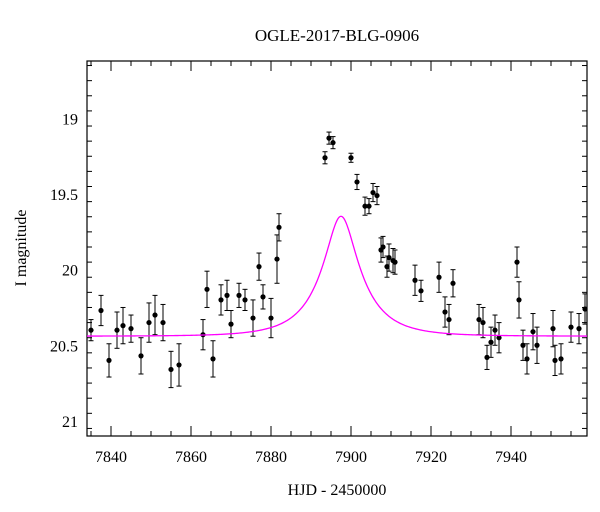 This screenshot has height=512, width=600. I want to click on x-tick-label: 7880, so click(271, 457).